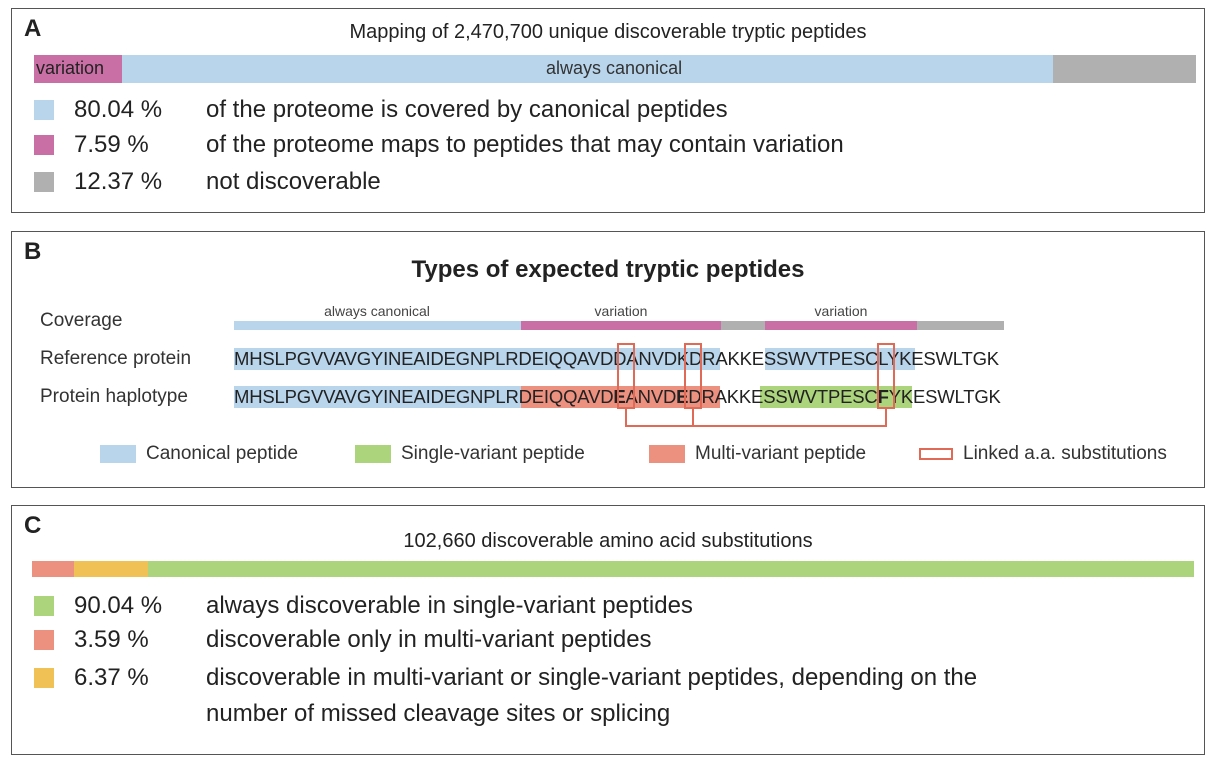 This screenshot has height=762, width=1212. I want to click on residue: Y, so click(377, 396).